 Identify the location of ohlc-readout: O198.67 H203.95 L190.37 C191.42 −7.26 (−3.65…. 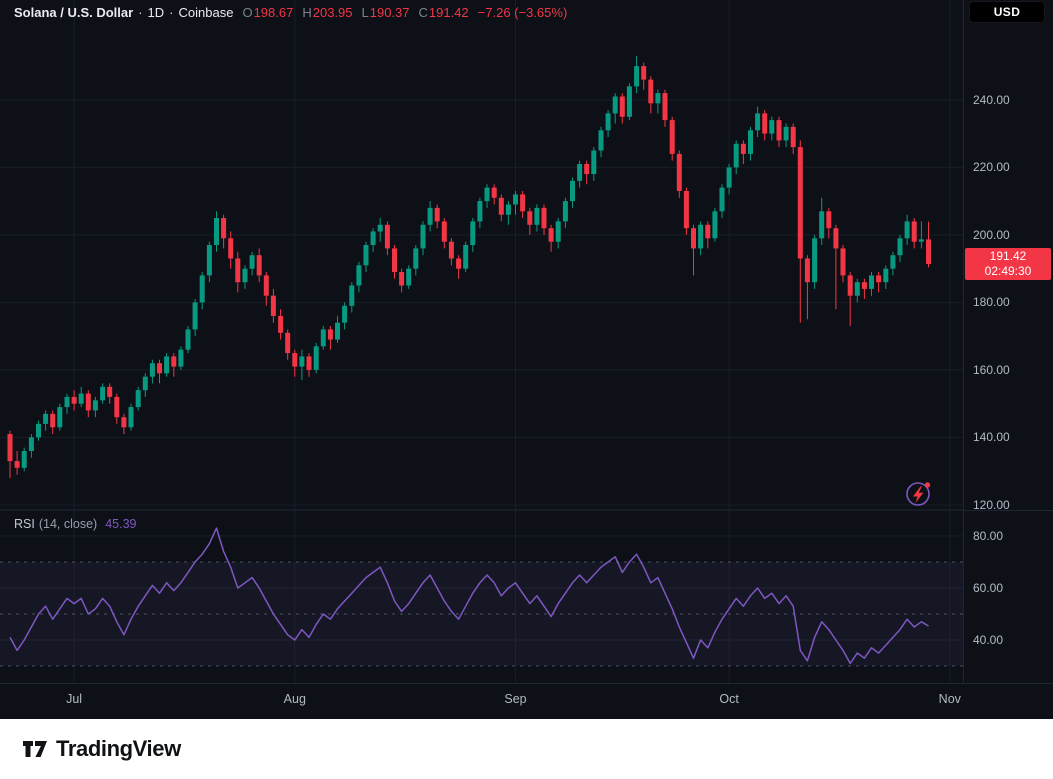
(400, 12).